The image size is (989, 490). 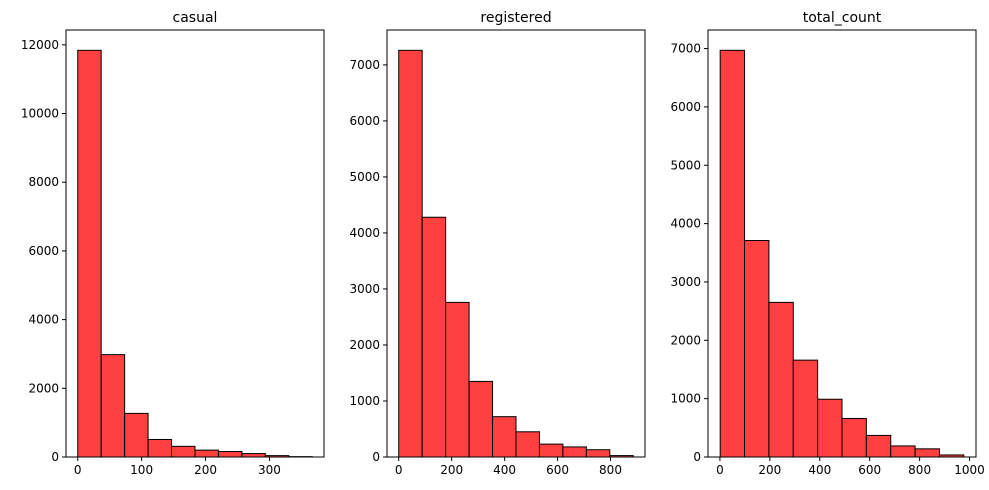 What do you see at coordinates (40, 114) in the screenshot?
I see `y-tick-label: 10000` at bounding box center [40, 114].